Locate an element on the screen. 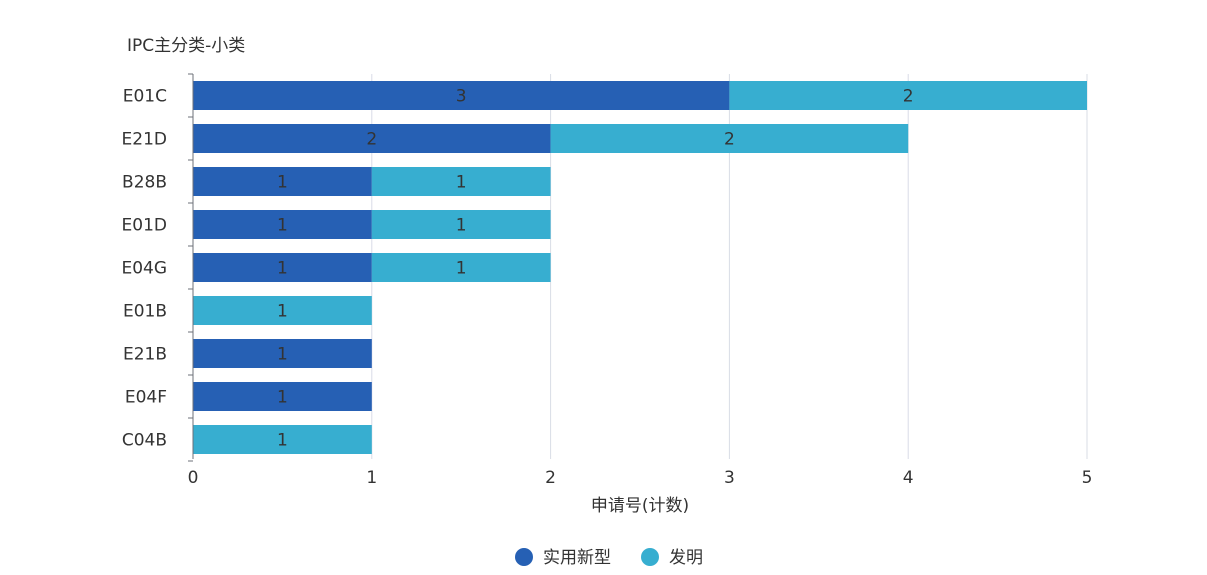 This screenshot has width=1207, height=575. bar-value-label-E04F-series-0: 1 is located at coordinates (282, 398).